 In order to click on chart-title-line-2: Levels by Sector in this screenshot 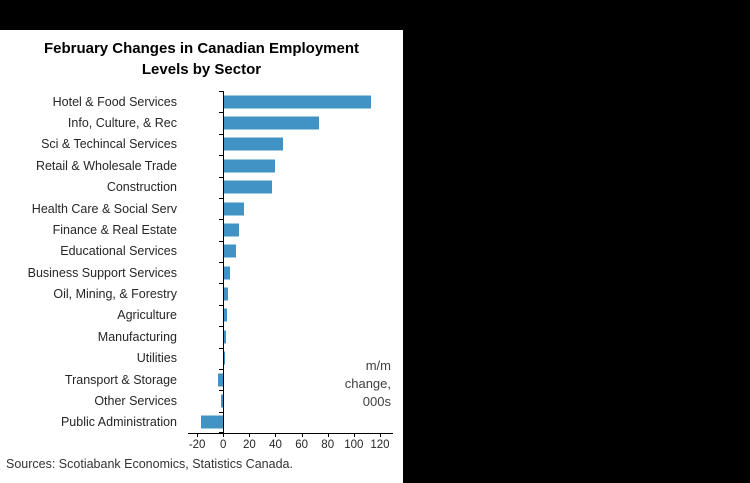, I will do `click(201, 69)`.